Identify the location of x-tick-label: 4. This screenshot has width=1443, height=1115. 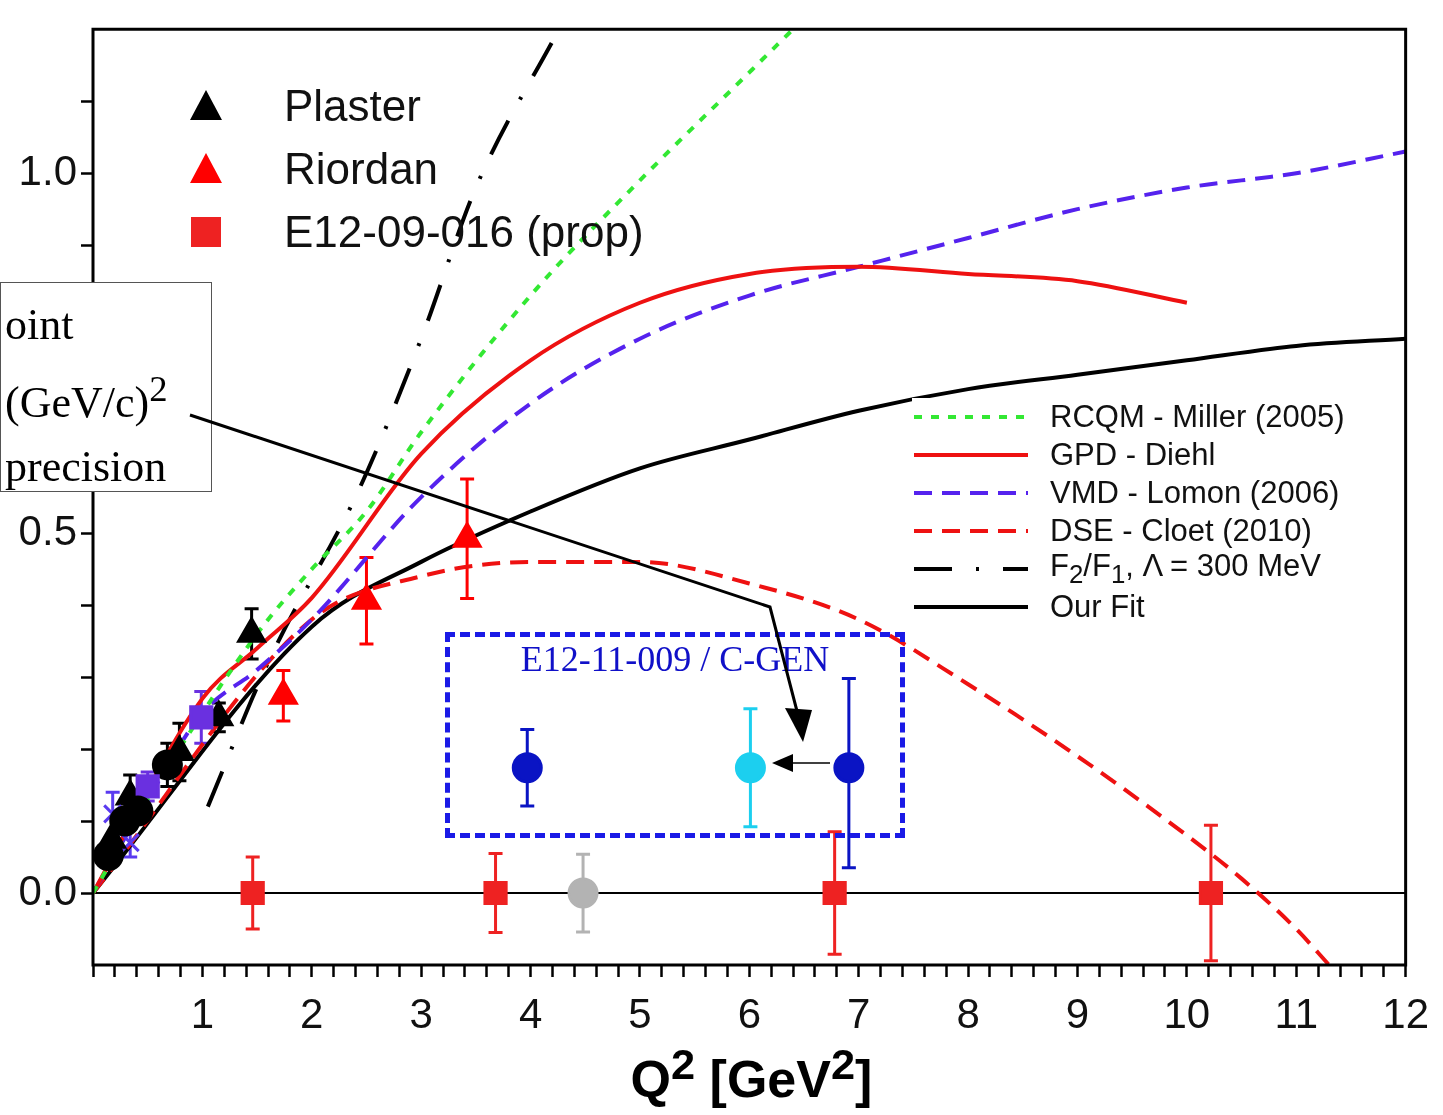
(530, 1013).